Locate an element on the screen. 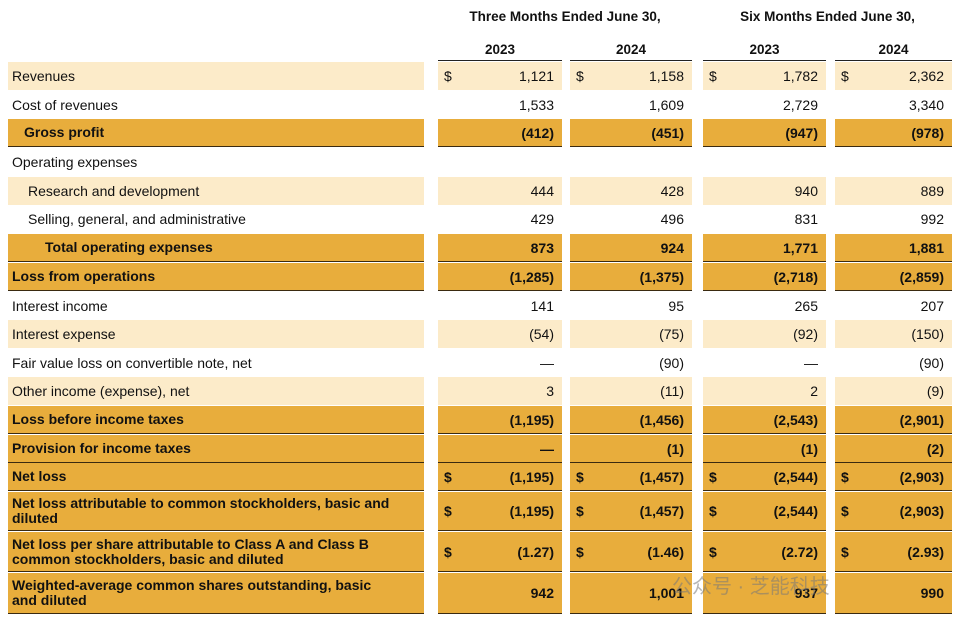 This screenshot has width=960, height=625. value: 265 is located at coordinates (806, 306).